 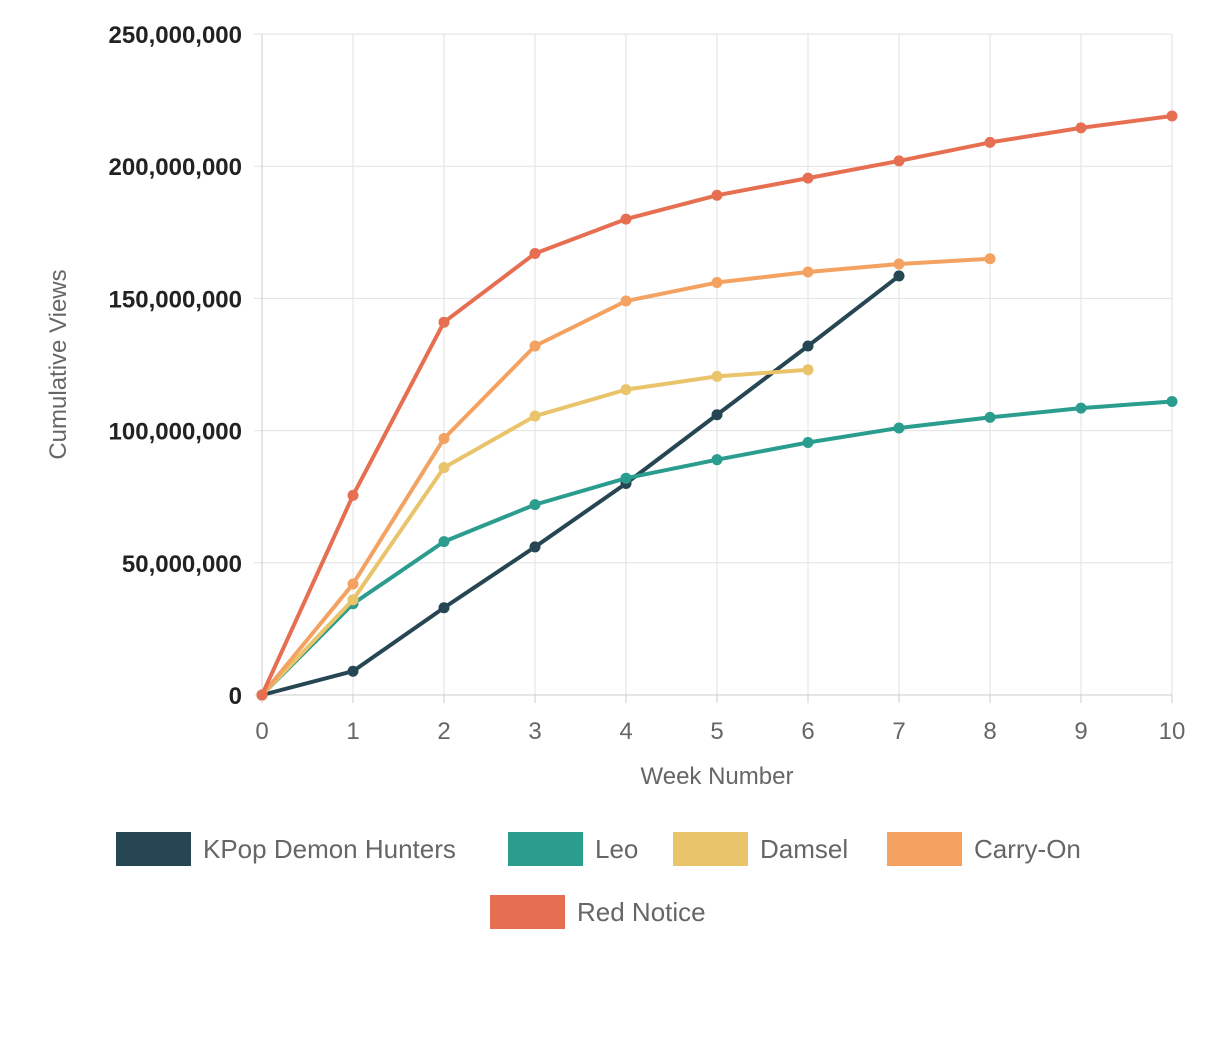 I want to click on x-tick-label: 5, so click(x=716, y=731).